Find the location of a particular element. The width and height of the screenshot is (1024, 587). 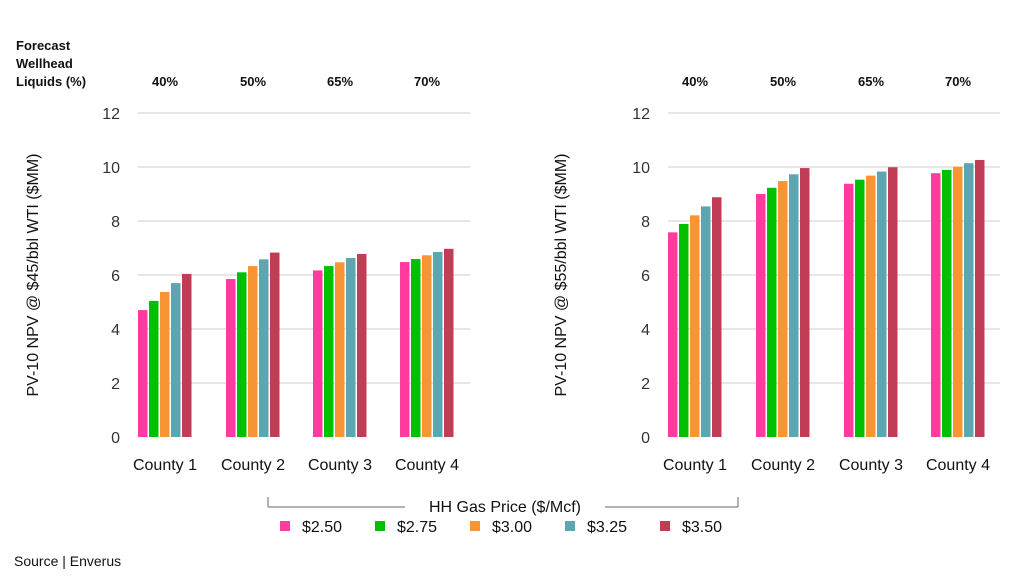

header-label-line1: Forecast is located at coordinates (43, 45).